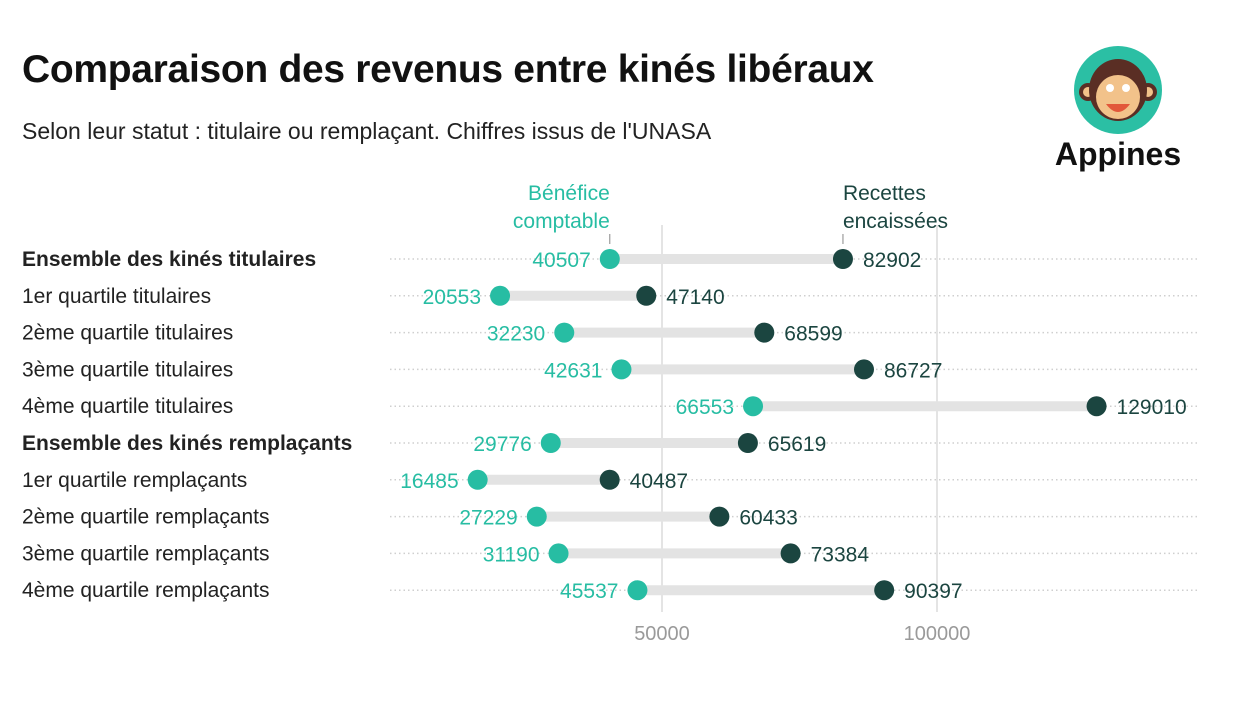  Describe the element at coordinates (169, 259) in the screenshot. I see `category-label: Ensemble des kinés titulaires` at that location.